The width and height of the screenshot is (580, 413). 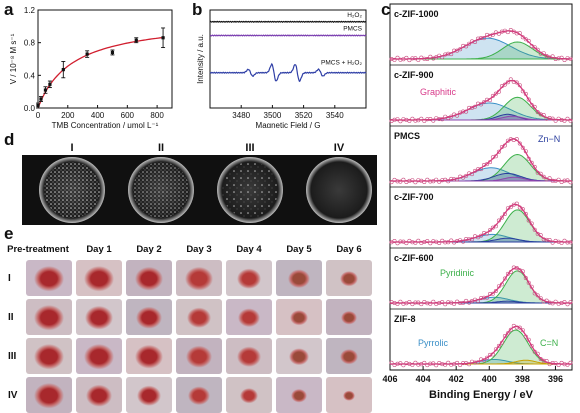 I want to click on y-tick-label: 0.8, so click(x=30, y=43).